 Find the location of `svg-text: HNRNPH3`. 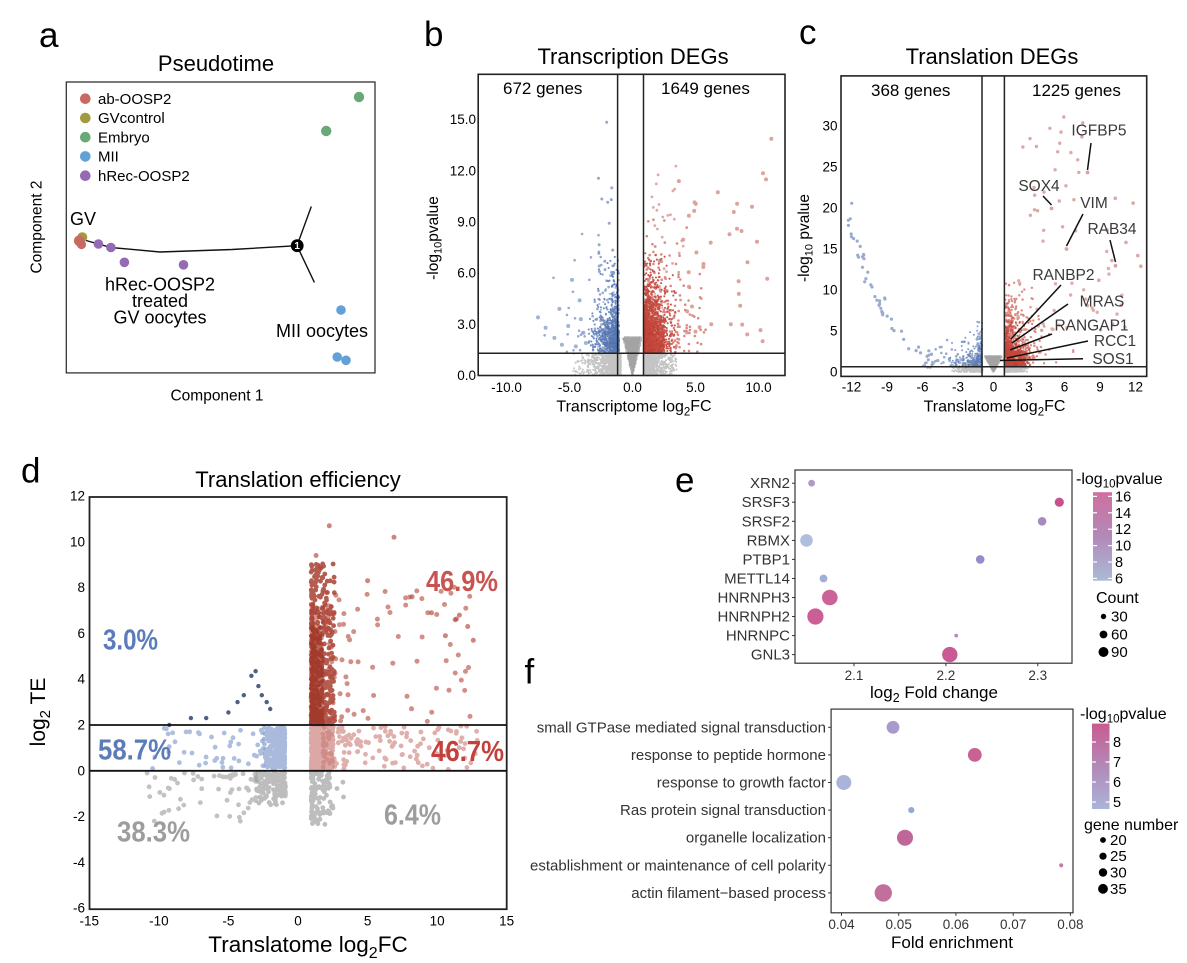

svg-text: HNRNPH3 is located at coordinates (753, 598).